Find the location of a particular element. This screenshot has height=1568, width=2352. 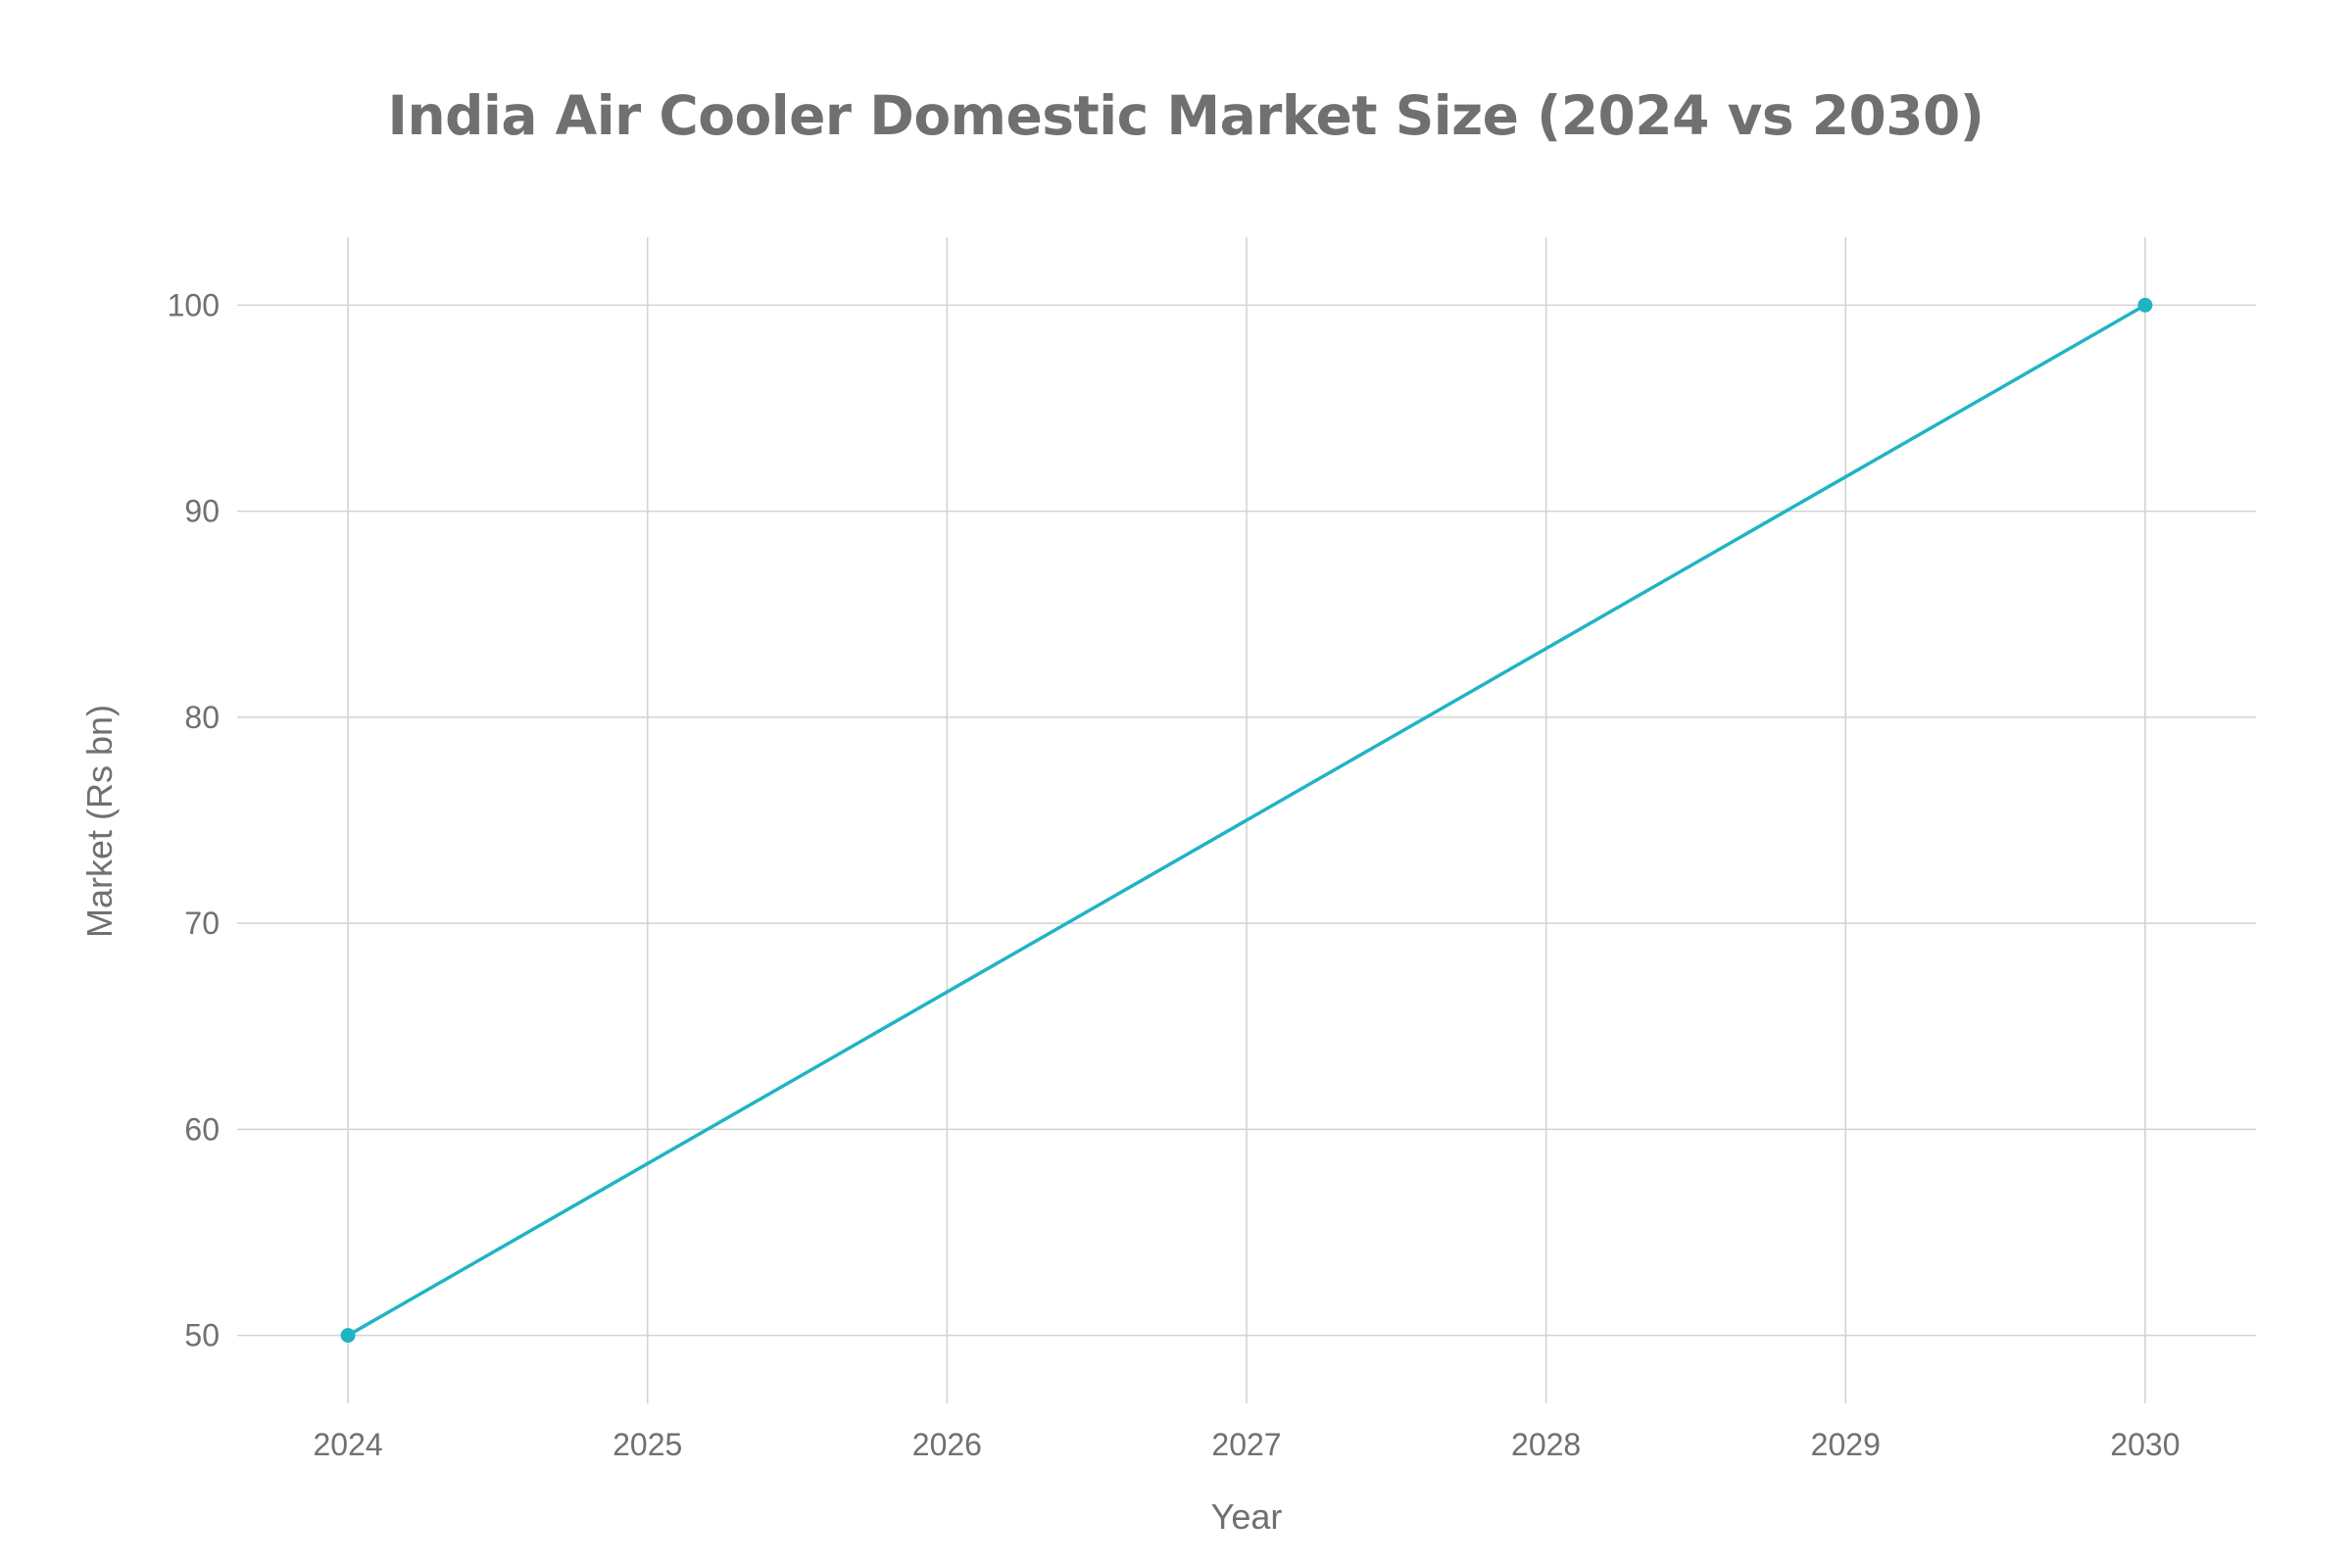

x-tick-label: 2027 is located at coordinates (1246, 1444).